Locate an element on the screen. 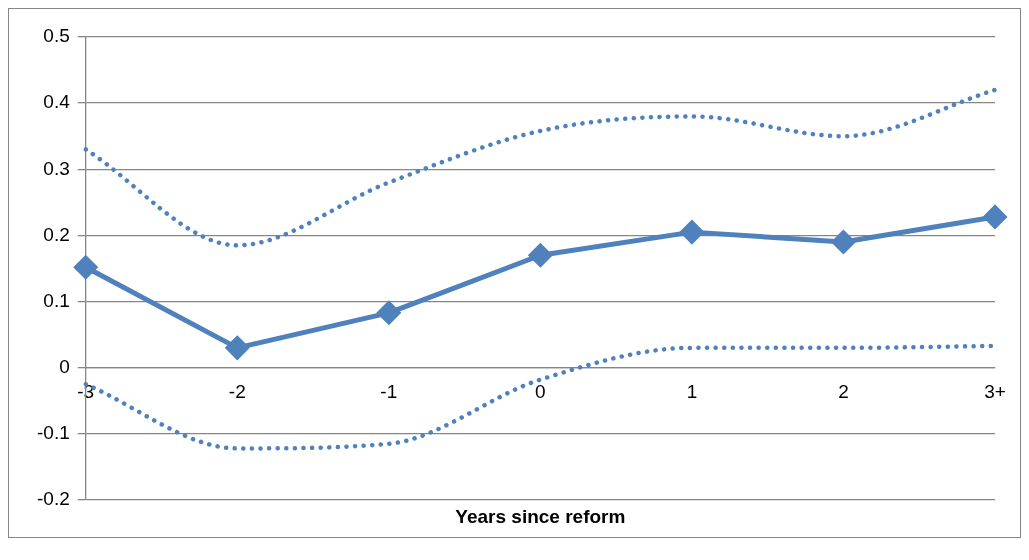 The width and height of the screenshot is (1029, 560). y-tick-label: 0.5 is located at coordinates (56, 36).